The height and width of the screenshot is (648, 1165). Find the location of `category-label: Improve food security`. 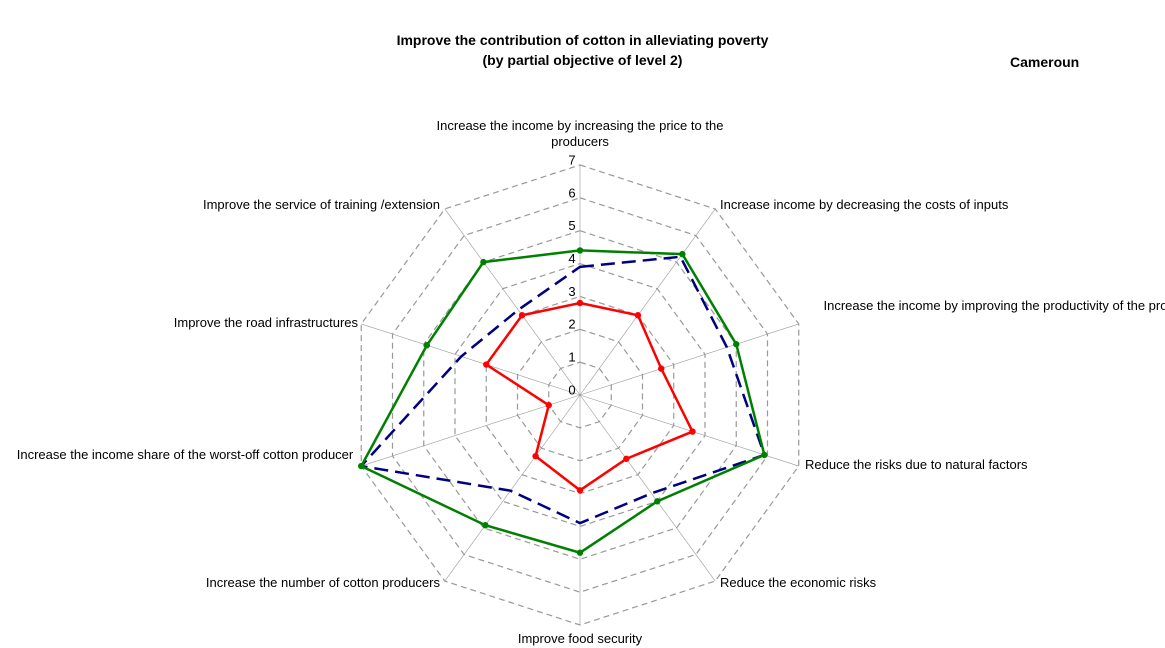

category-label: Improve food security is located at coordinates (580, 638).